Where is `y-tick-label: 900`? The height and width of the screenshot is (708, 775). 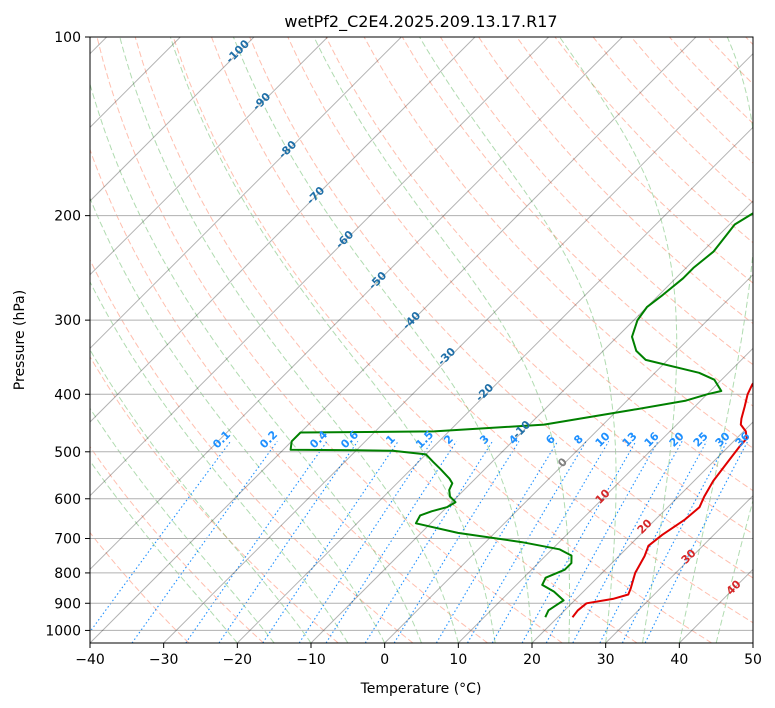 y-tick-label: 900 is located at coordinates (67, 604).